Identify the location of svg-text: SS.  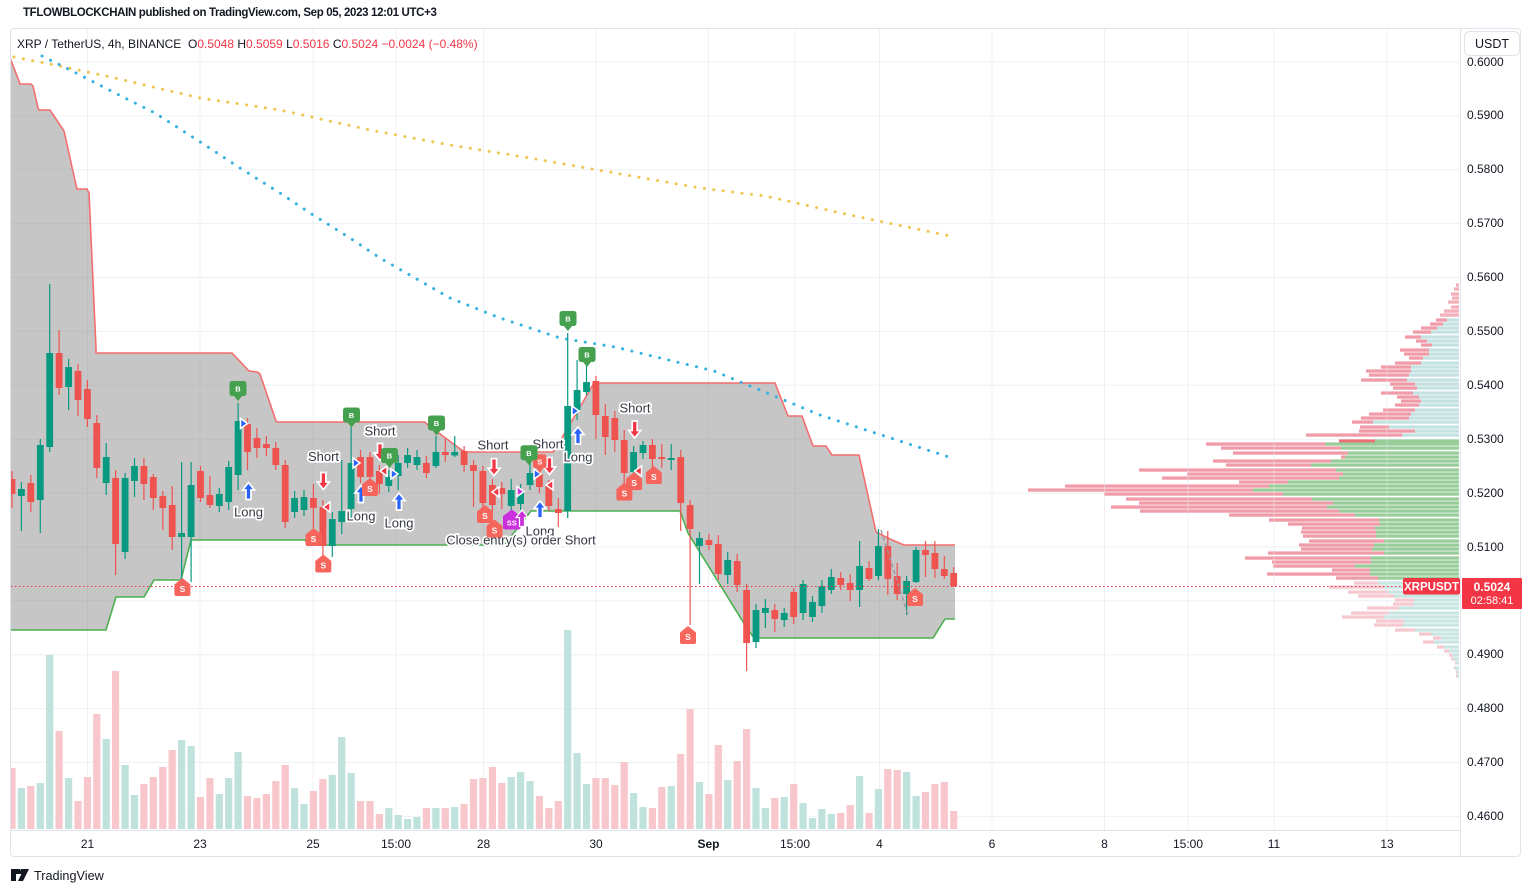
(512, 523).